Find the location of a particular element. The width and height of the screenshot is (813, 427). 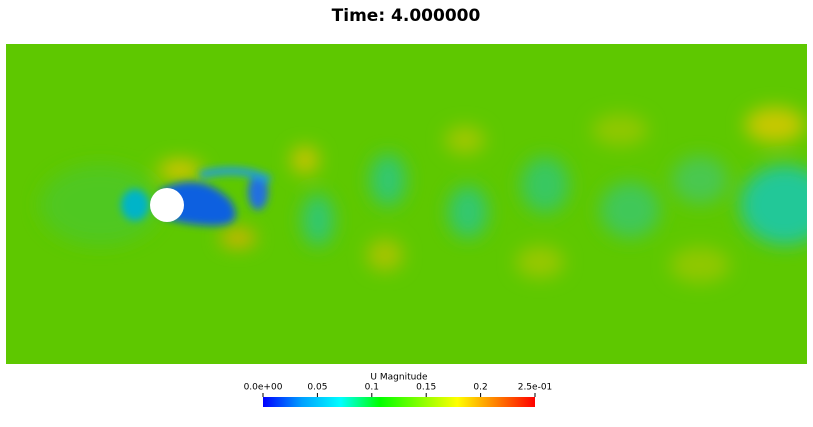

colorbar-tick-label: 0.15 is located at coordinates (426, 388).